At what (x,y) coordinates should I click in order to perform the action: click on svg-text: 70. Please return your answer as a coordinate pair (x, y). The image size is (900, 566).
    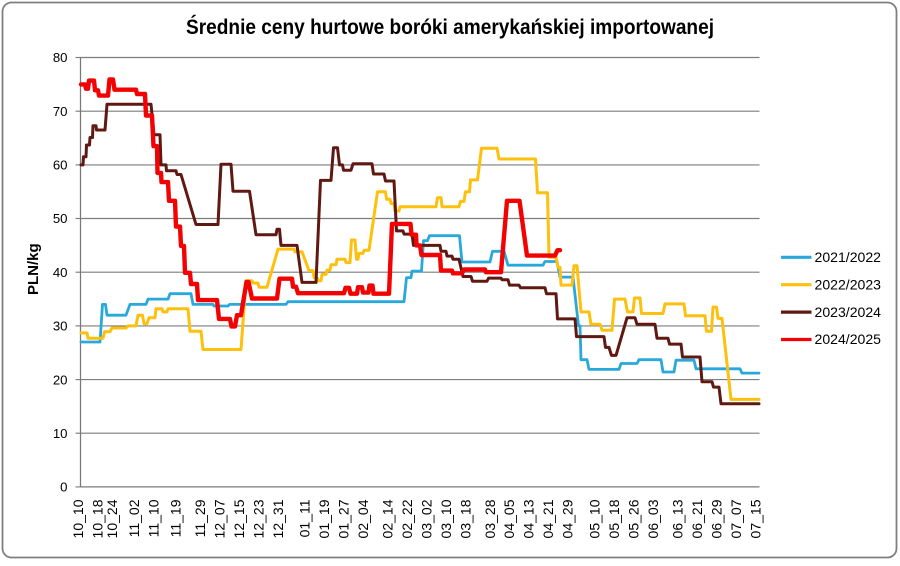
    Looking at the image, I should click on (60, 111).